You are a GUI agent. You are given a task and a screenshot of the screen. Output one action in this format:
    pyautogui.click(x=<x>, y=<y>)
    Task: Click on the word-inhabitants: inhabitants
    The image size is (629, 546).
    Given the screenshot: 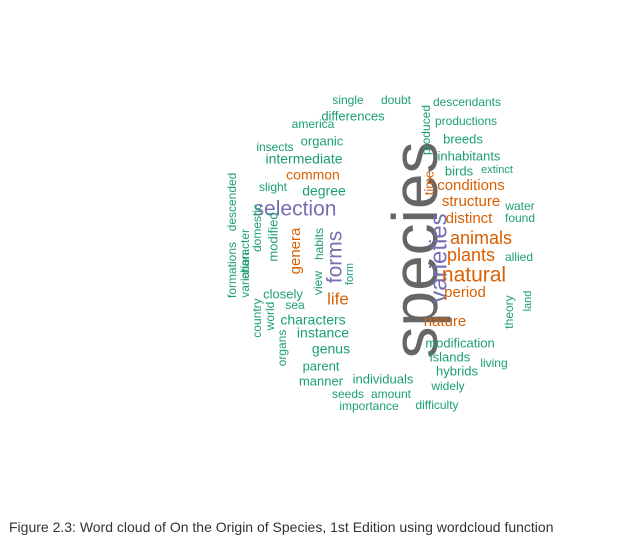 What is the action you would take?
    pyautogui.click(x=469, y=155)
    